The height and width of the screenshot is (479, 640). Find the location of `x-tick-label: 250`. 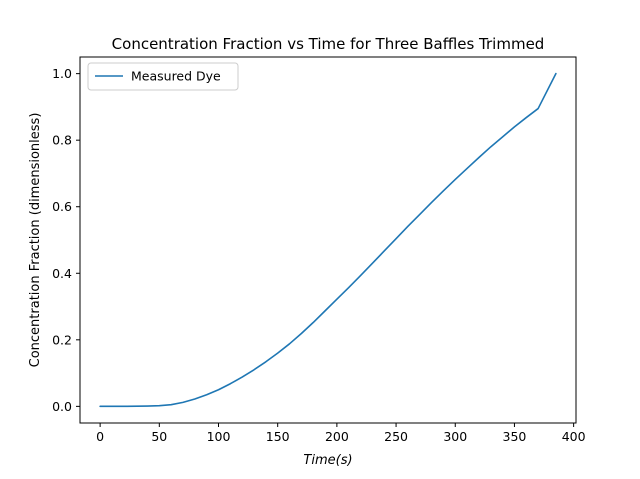

x-tick-label: 250 is located at coordinates (396, 436).